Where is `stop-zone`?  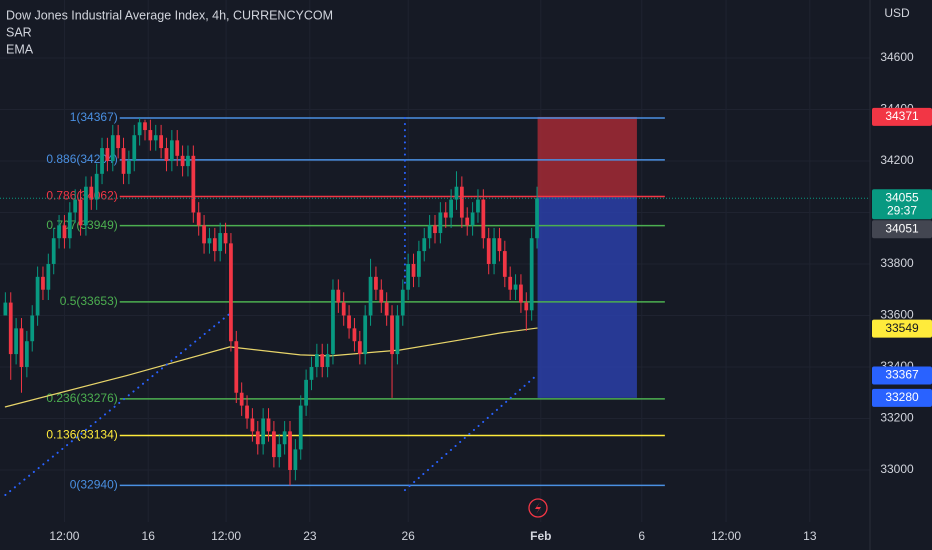
stop-zone is located at coordinates (587, 156).